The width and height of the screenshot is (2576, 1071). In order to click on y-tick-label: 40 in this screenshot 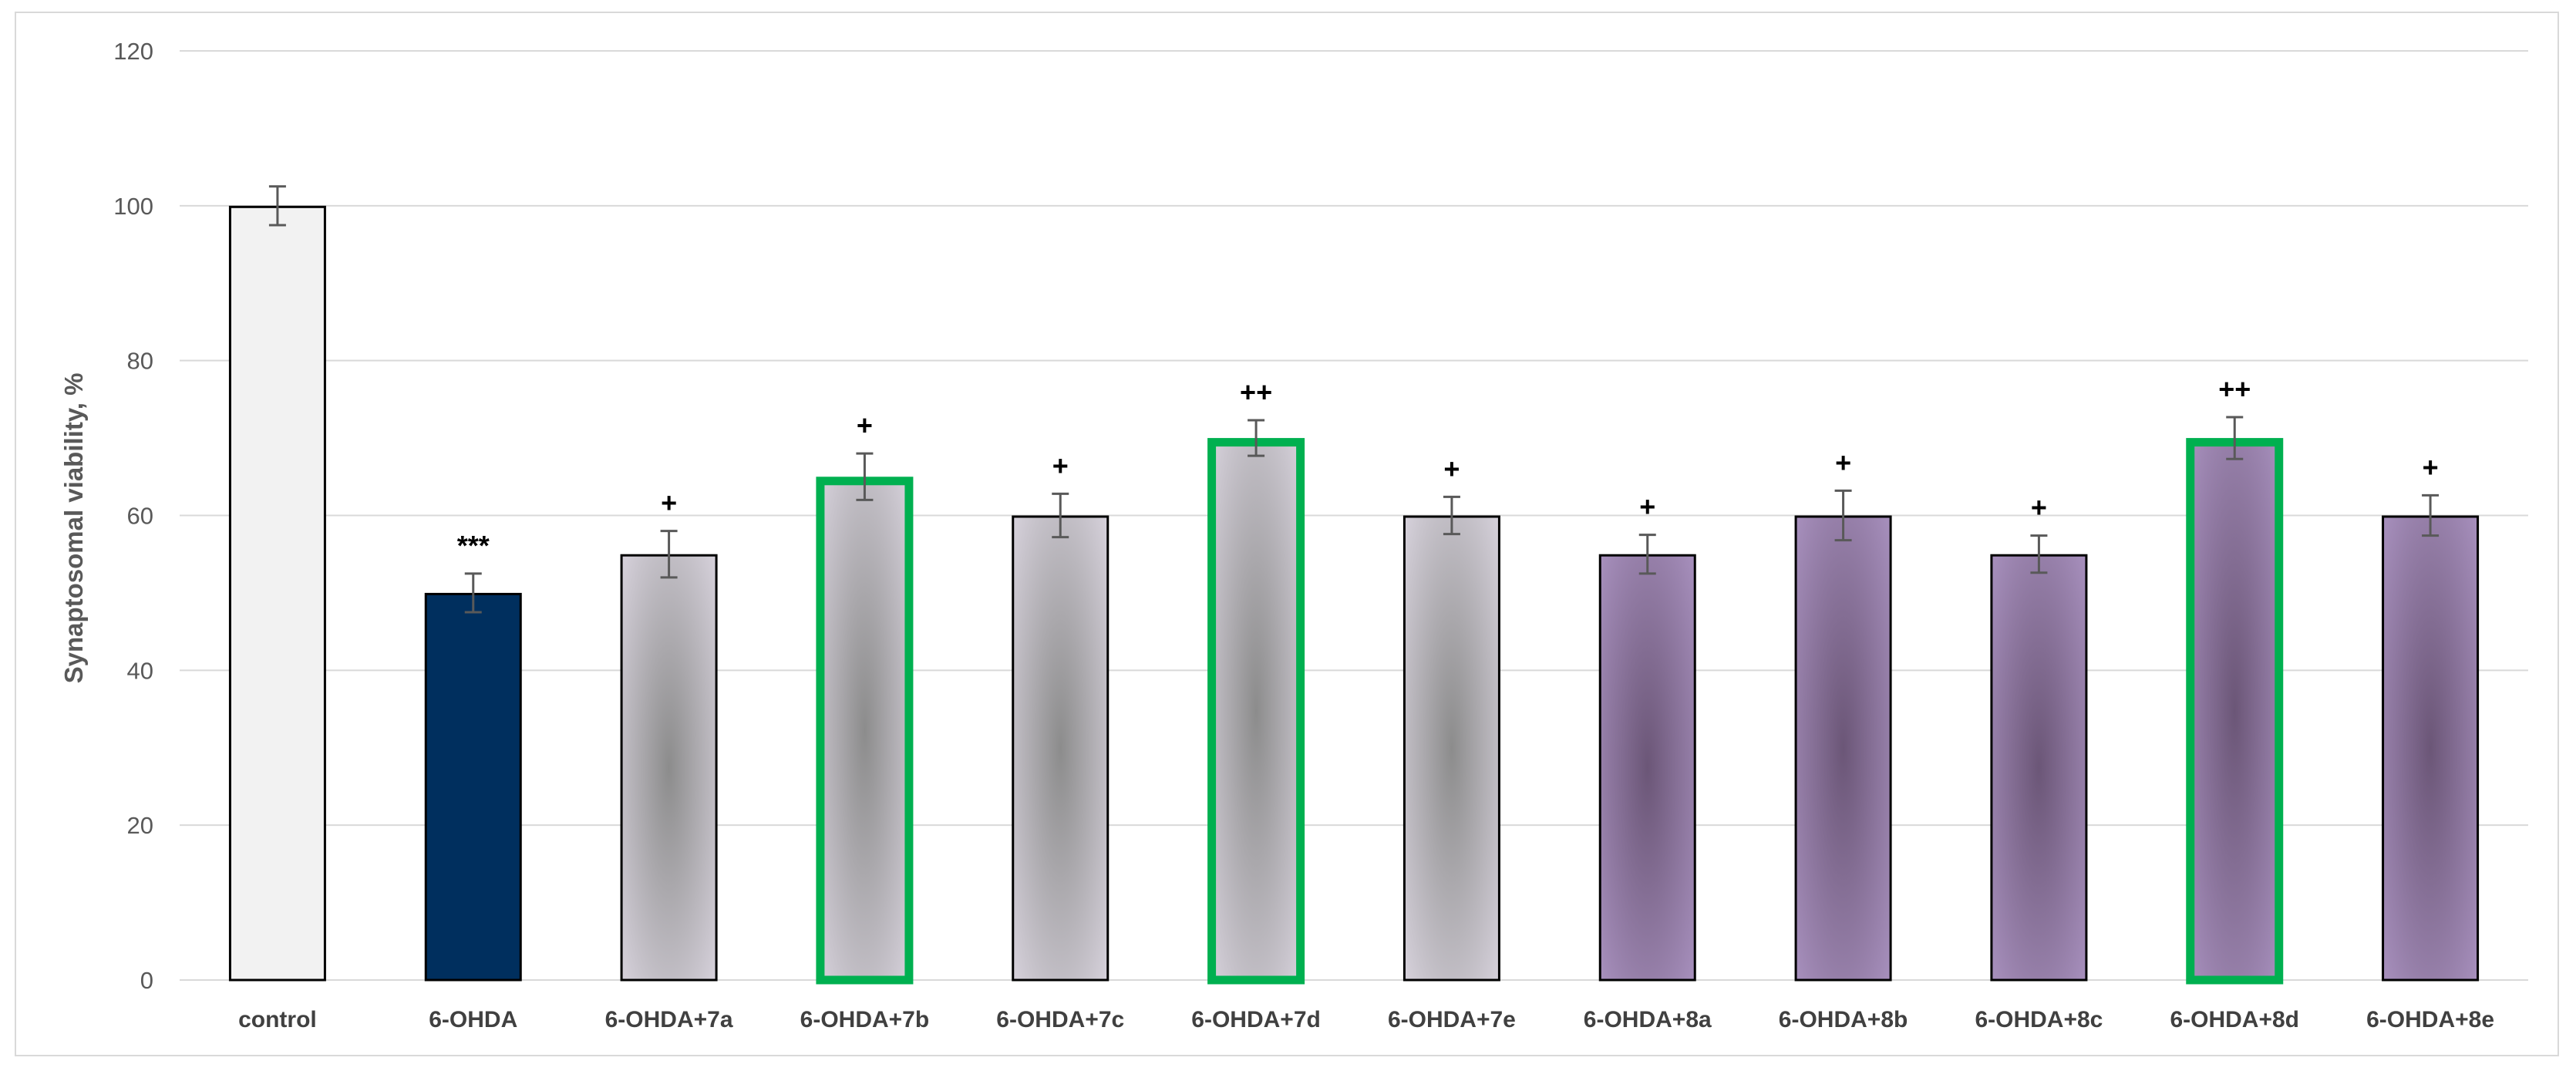, I will do `click(140, 670)`.